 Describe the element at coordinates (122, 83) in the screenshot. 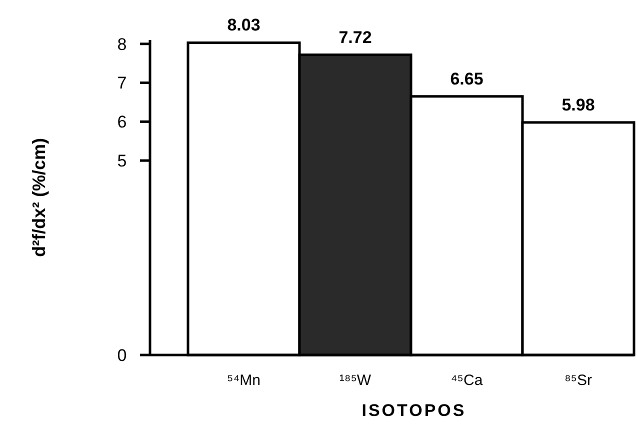

I see `y-tick-label: 7` at that location.